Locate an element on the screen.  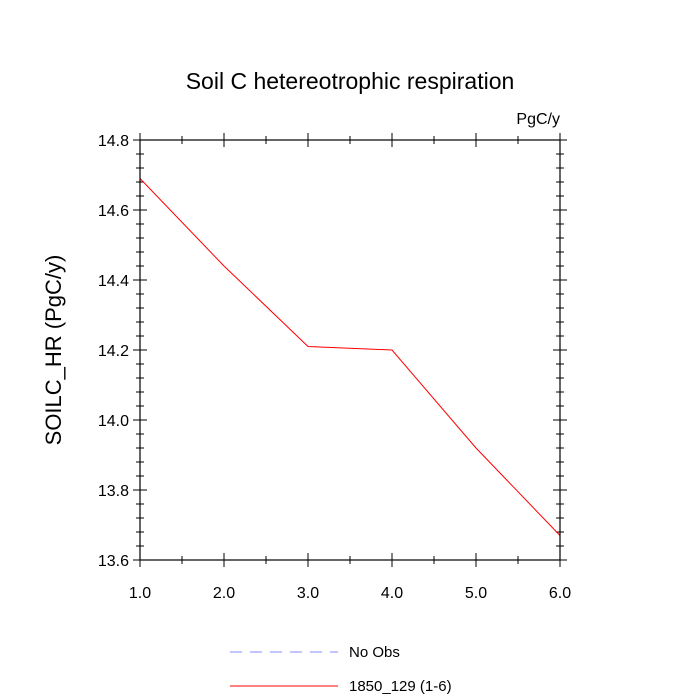
x-tick-label: 5.0 is located at coordinates (476, 593).